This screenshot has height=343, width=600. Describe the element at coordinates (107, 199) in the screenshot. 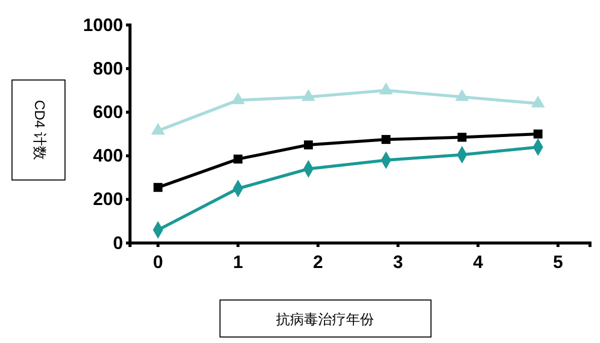

I see `y-tick-label: 200` at that location.